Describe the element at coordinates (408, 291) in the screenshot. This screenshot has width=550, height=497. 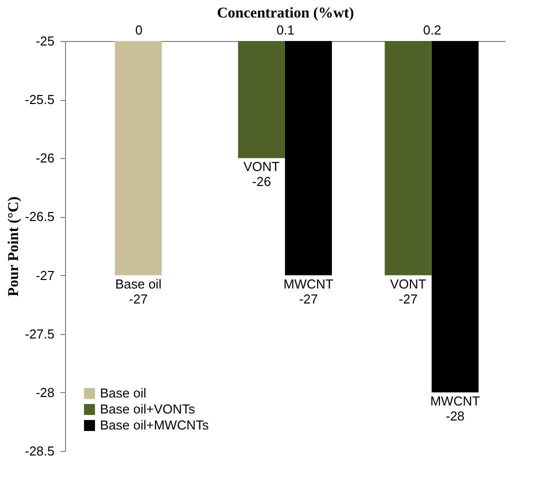
I see `data-label: VONT -27` at that location.